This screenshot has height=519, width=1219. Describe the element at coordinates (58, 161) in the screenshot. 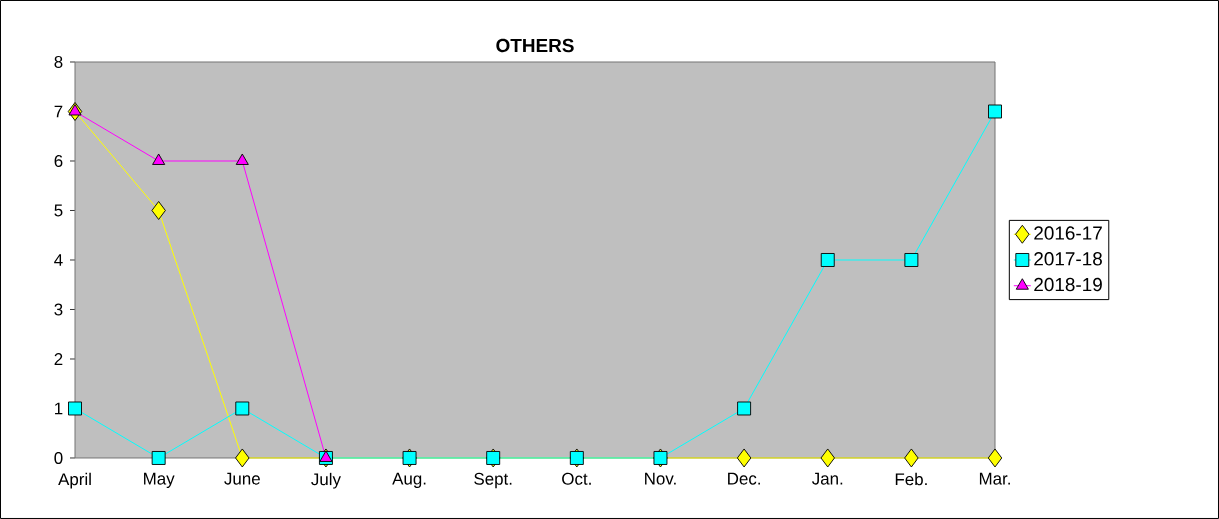

I see `y-tick-label: 6` at that location.